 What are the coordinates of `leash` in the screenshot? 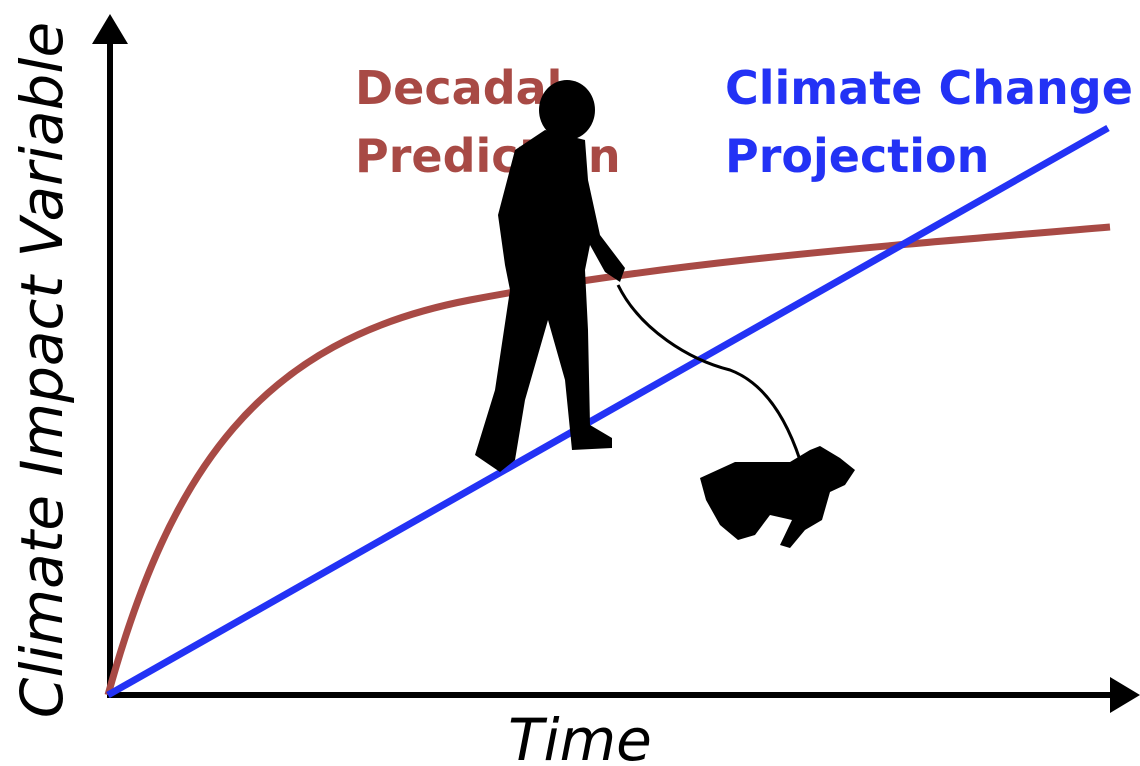 It's located at (709, 372).